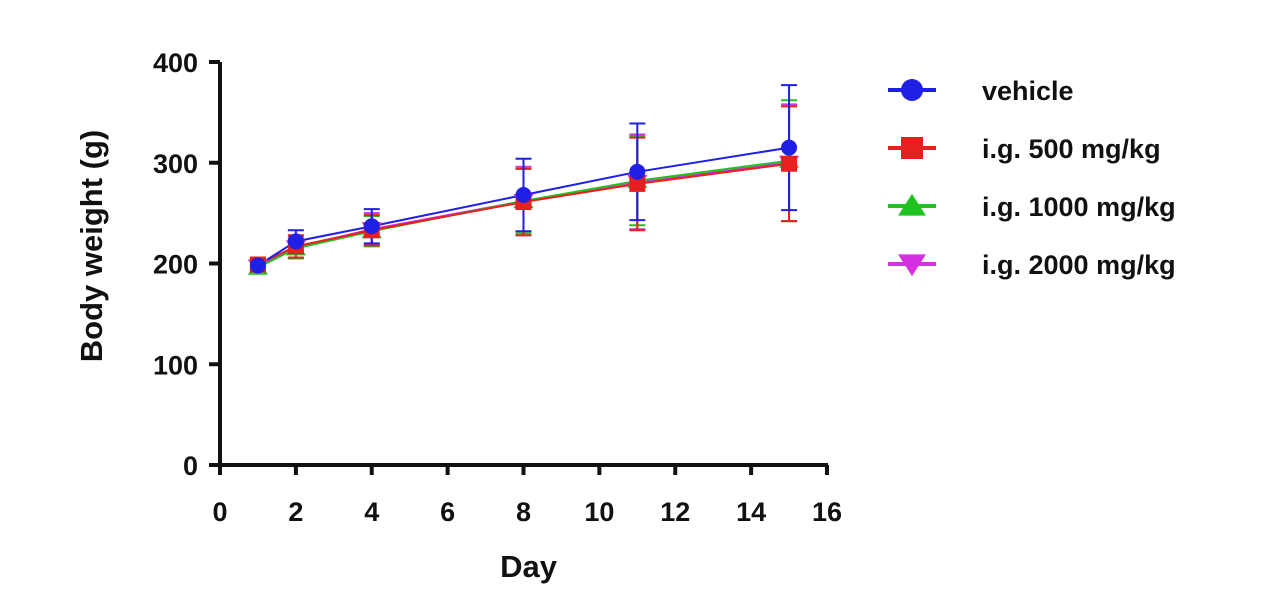 The width and height of the screenshot is (1272, 610). Describe the element at coordinates (529, 566) in the screenshot. I see `x-axis-title: Day` at that location.